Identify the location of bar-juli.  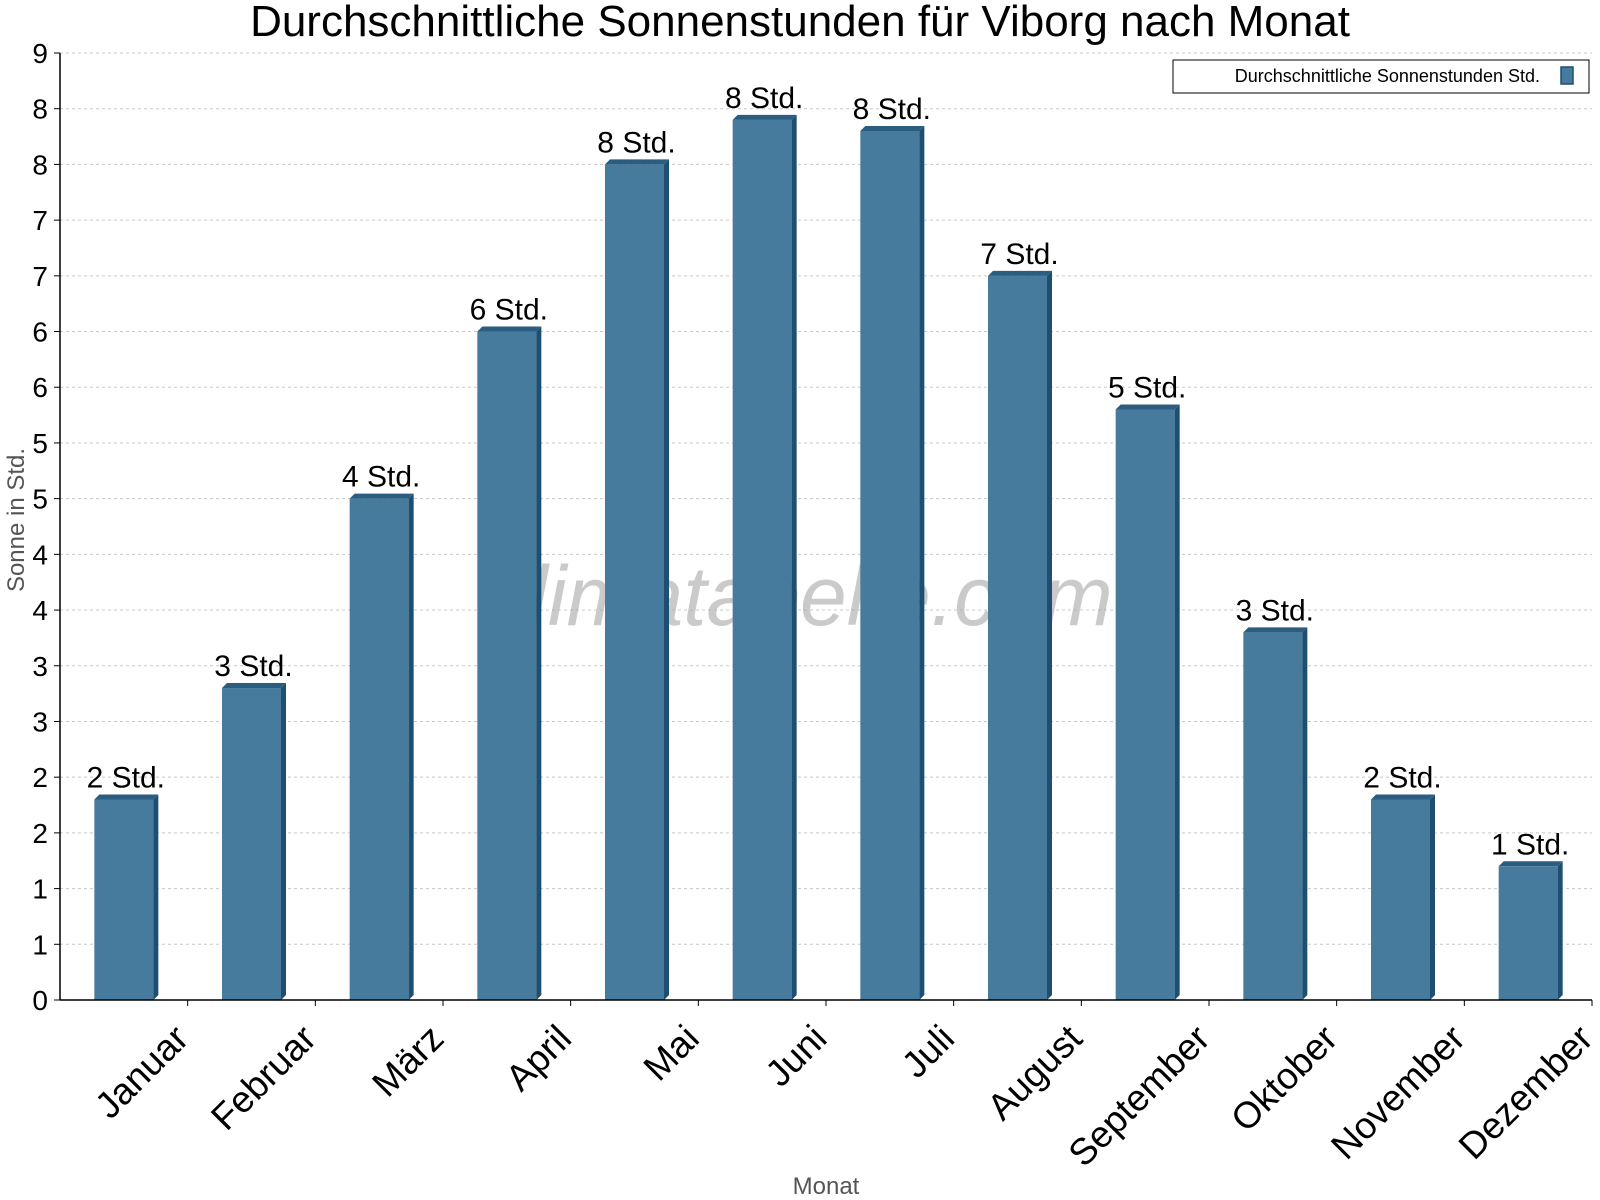
(892, 563).